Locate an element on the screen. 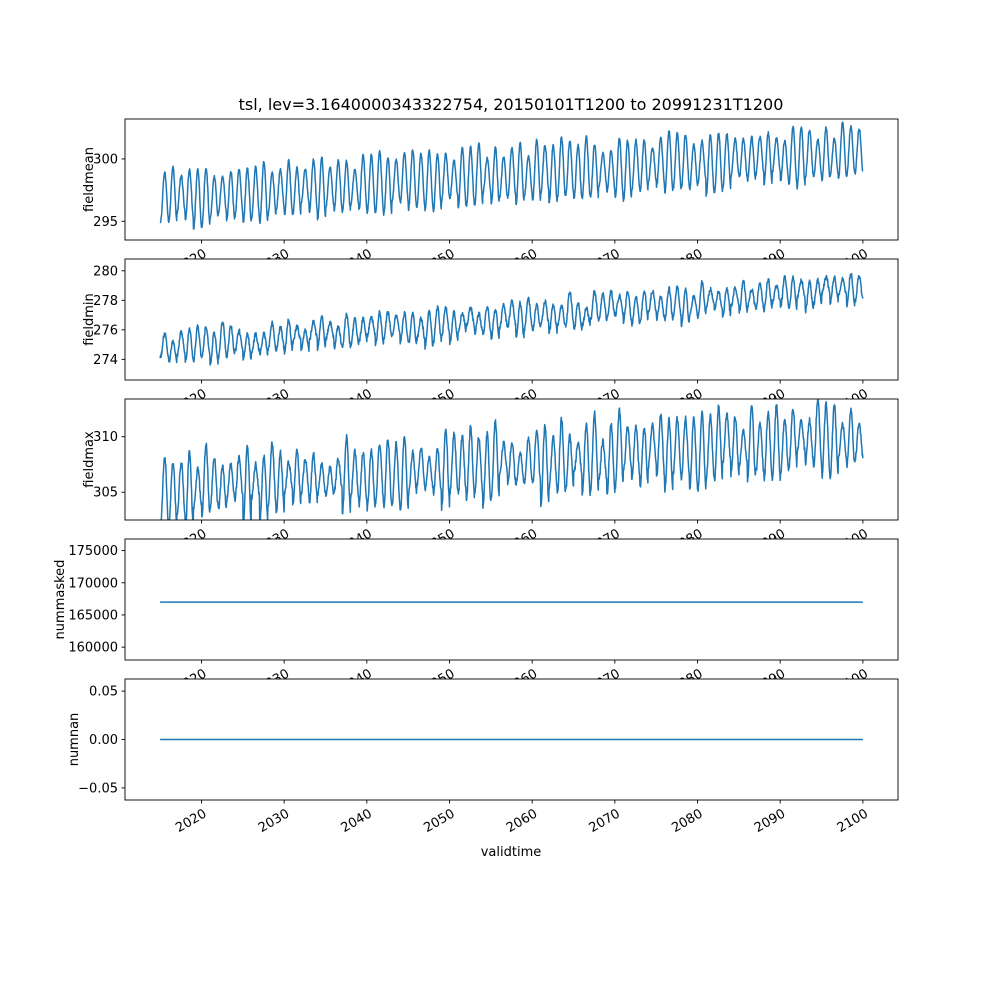 The width and height of the screenshot is (1000, 1000). y-tick-label: 175000 is located at coordinates (93, 551).